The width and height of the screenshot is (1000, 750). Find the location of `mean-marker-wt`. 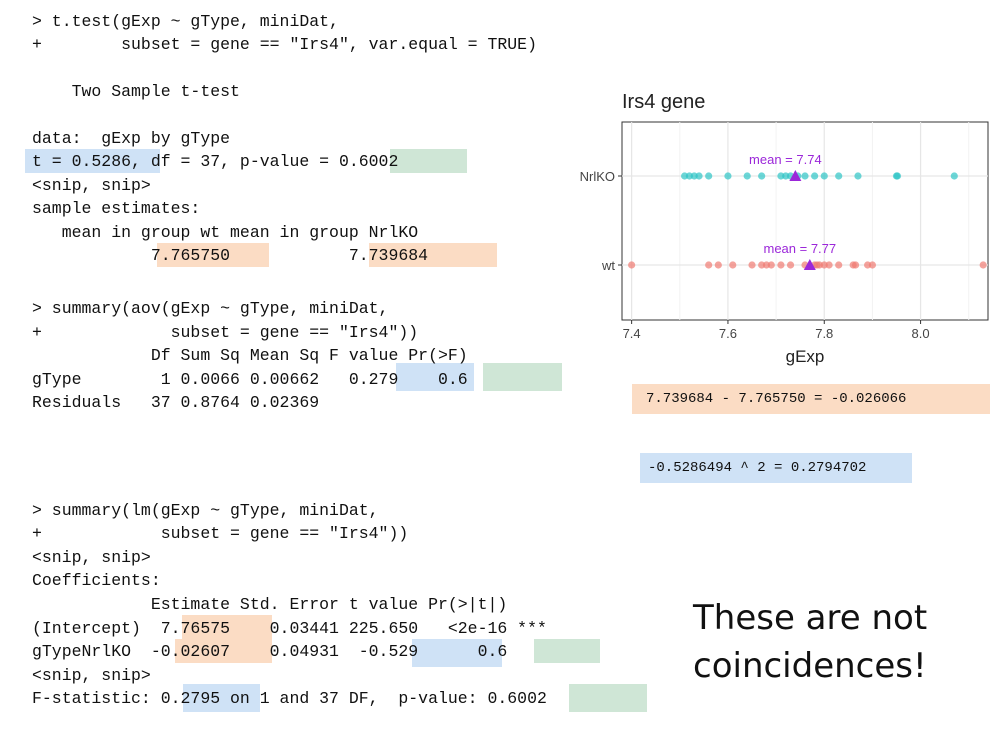

mean-marker-wt is located at coordinates (809, 264).